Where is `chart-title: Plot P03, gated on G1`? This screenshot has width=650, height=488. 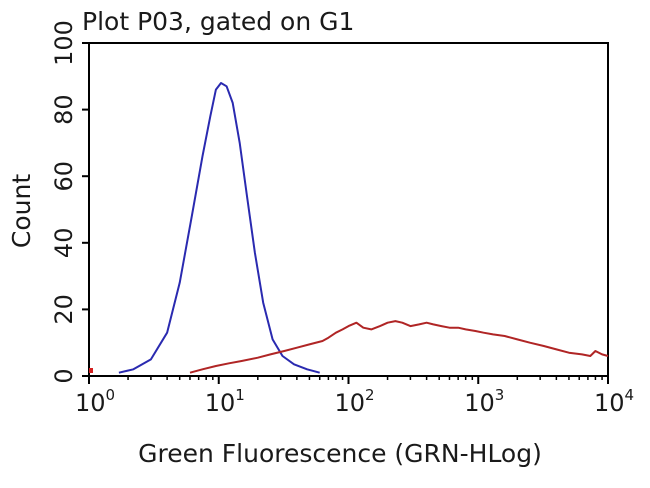
chart-title: Plot P03, gated on G1 is located at coordinates (218, 21).